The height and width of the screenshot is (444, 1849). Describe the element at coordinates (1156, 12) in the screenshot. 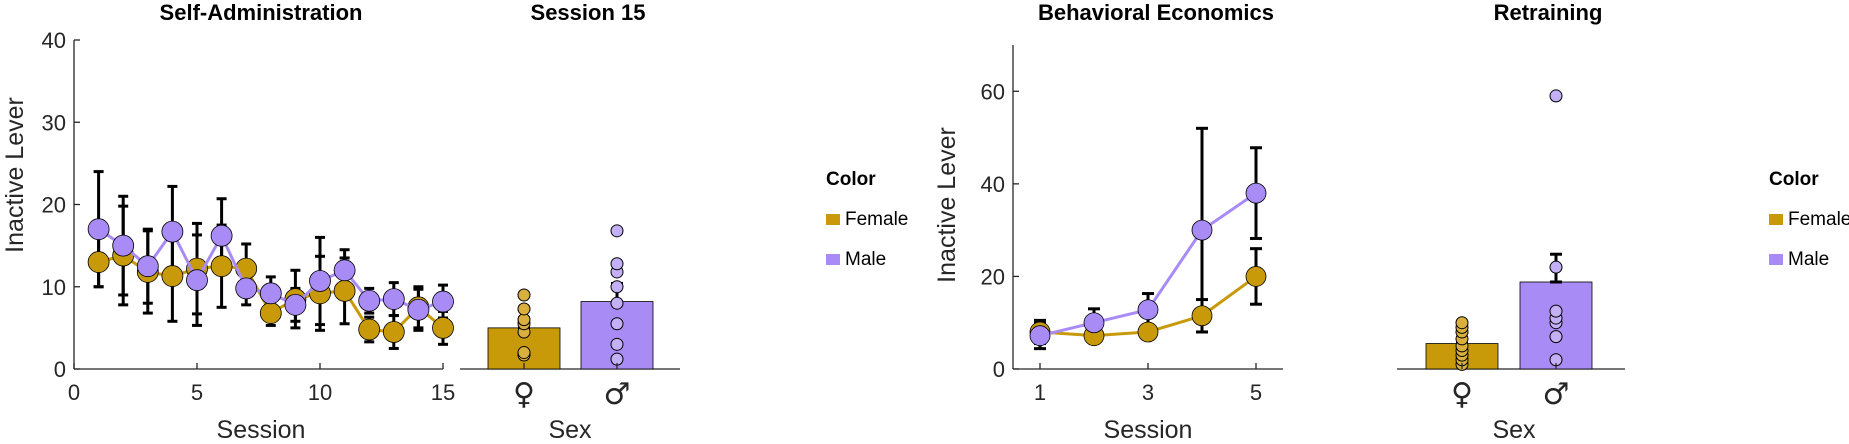

I see `panel-title: Behavioral Economics` at that location.